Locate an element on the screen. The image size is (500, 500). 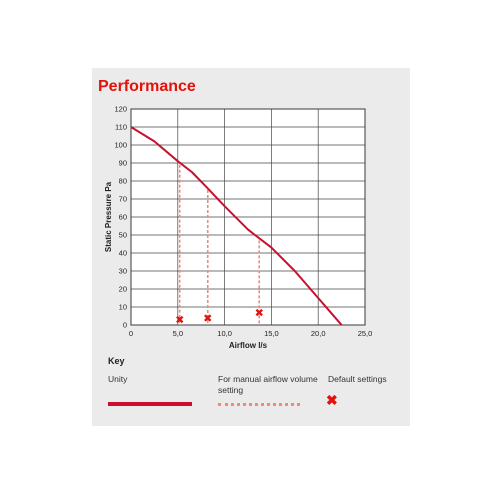
y-tick-label: 80 is located at coordinates (123, 181).